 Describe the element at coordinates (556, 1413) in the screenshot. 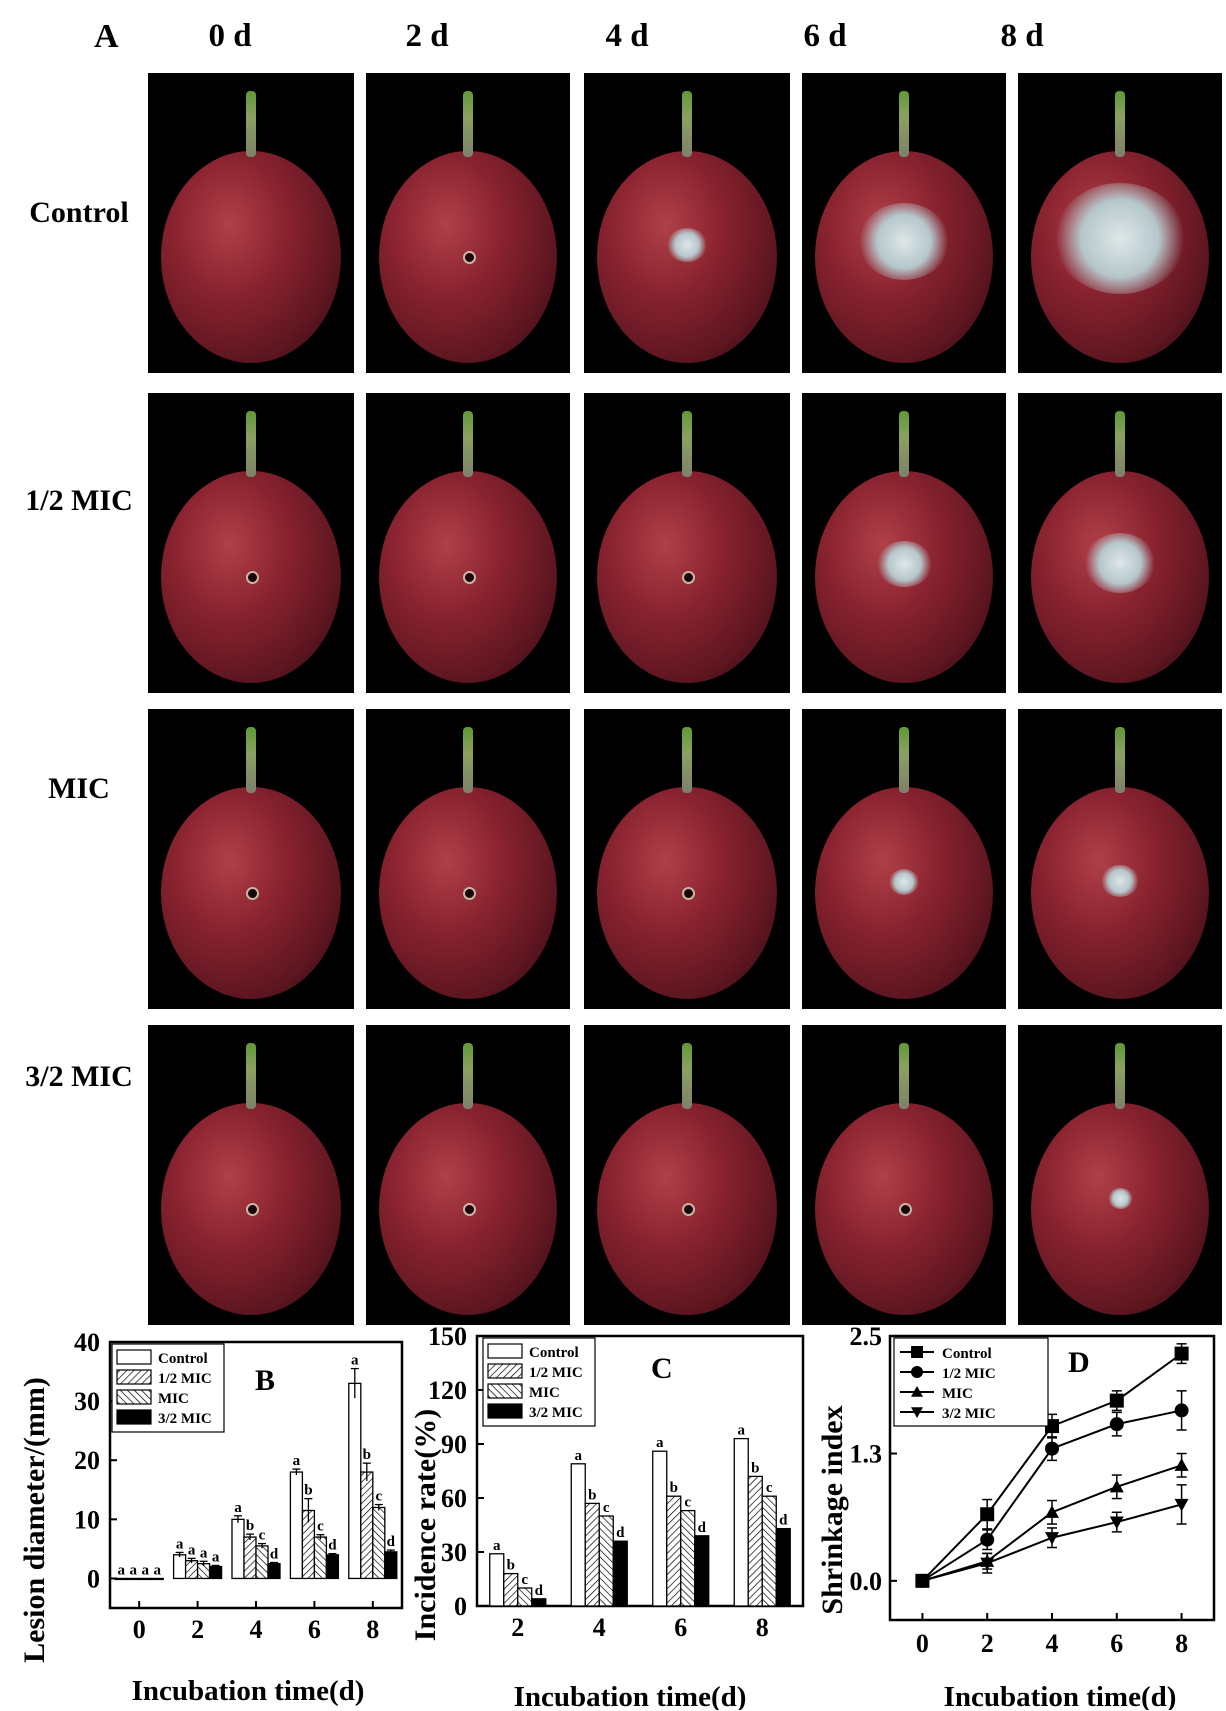

I see `legend-label: 3/2 MIC` at that location.